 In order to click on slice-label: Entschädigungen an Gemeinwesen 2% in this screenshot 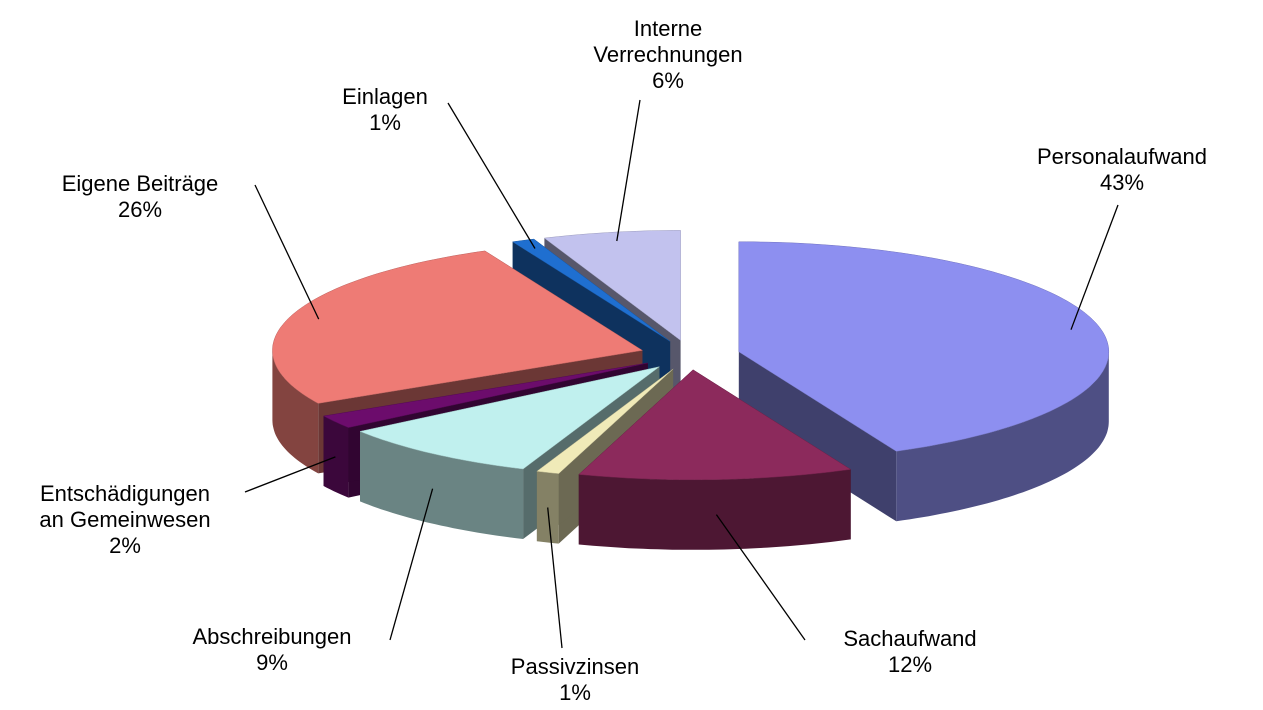, I will do `click(125, 520)`.